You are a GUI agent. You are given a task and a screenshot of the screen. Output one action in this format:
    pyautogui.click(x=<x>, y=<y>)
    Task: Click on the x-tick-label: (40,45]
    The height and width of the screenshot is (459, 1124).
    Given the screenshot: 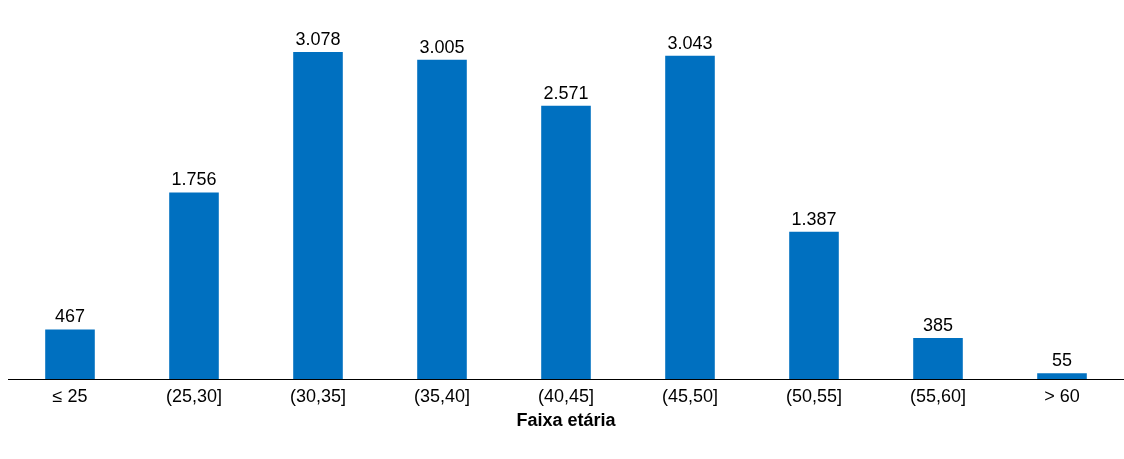 What is the action you would take?
    pyautogui.click(x=566, y=395)
    